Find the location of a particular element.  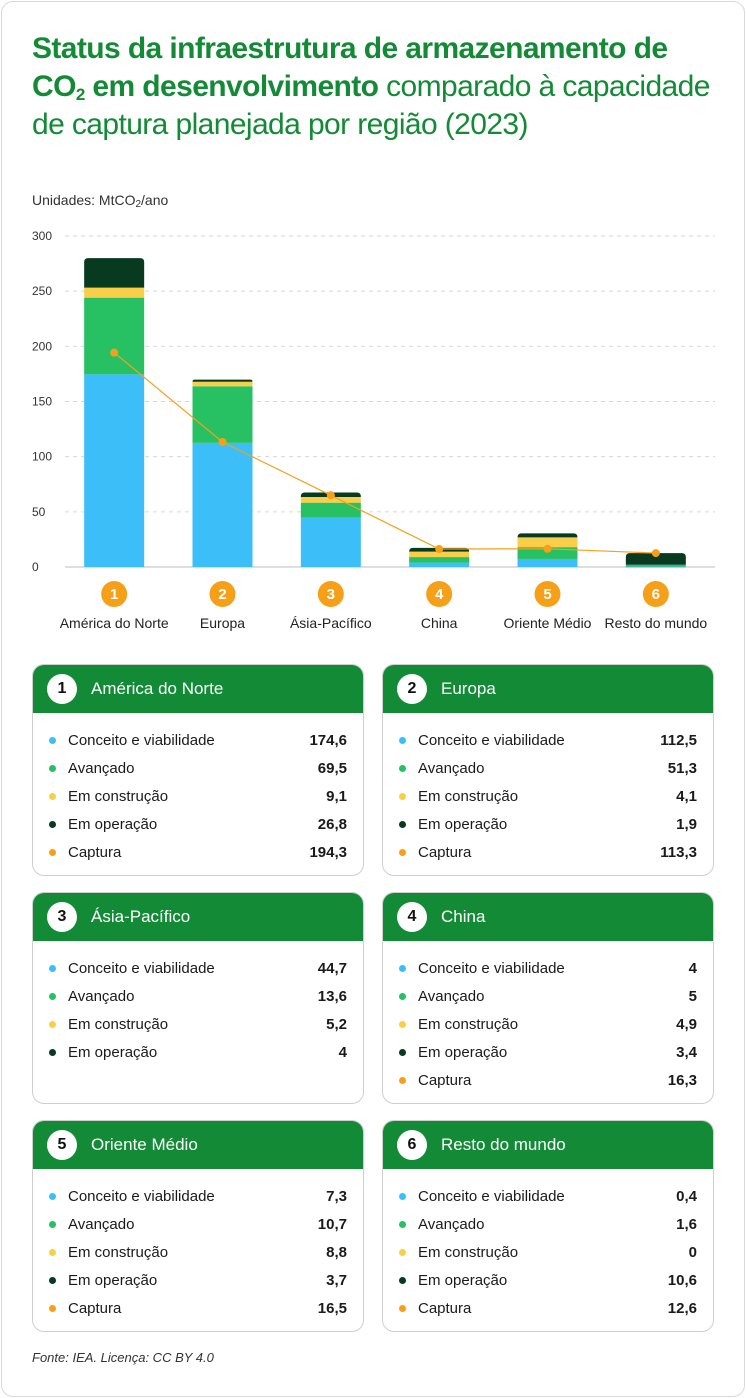

value-row-label: Conceito e viabilidade is located at coordinates (491, 968).